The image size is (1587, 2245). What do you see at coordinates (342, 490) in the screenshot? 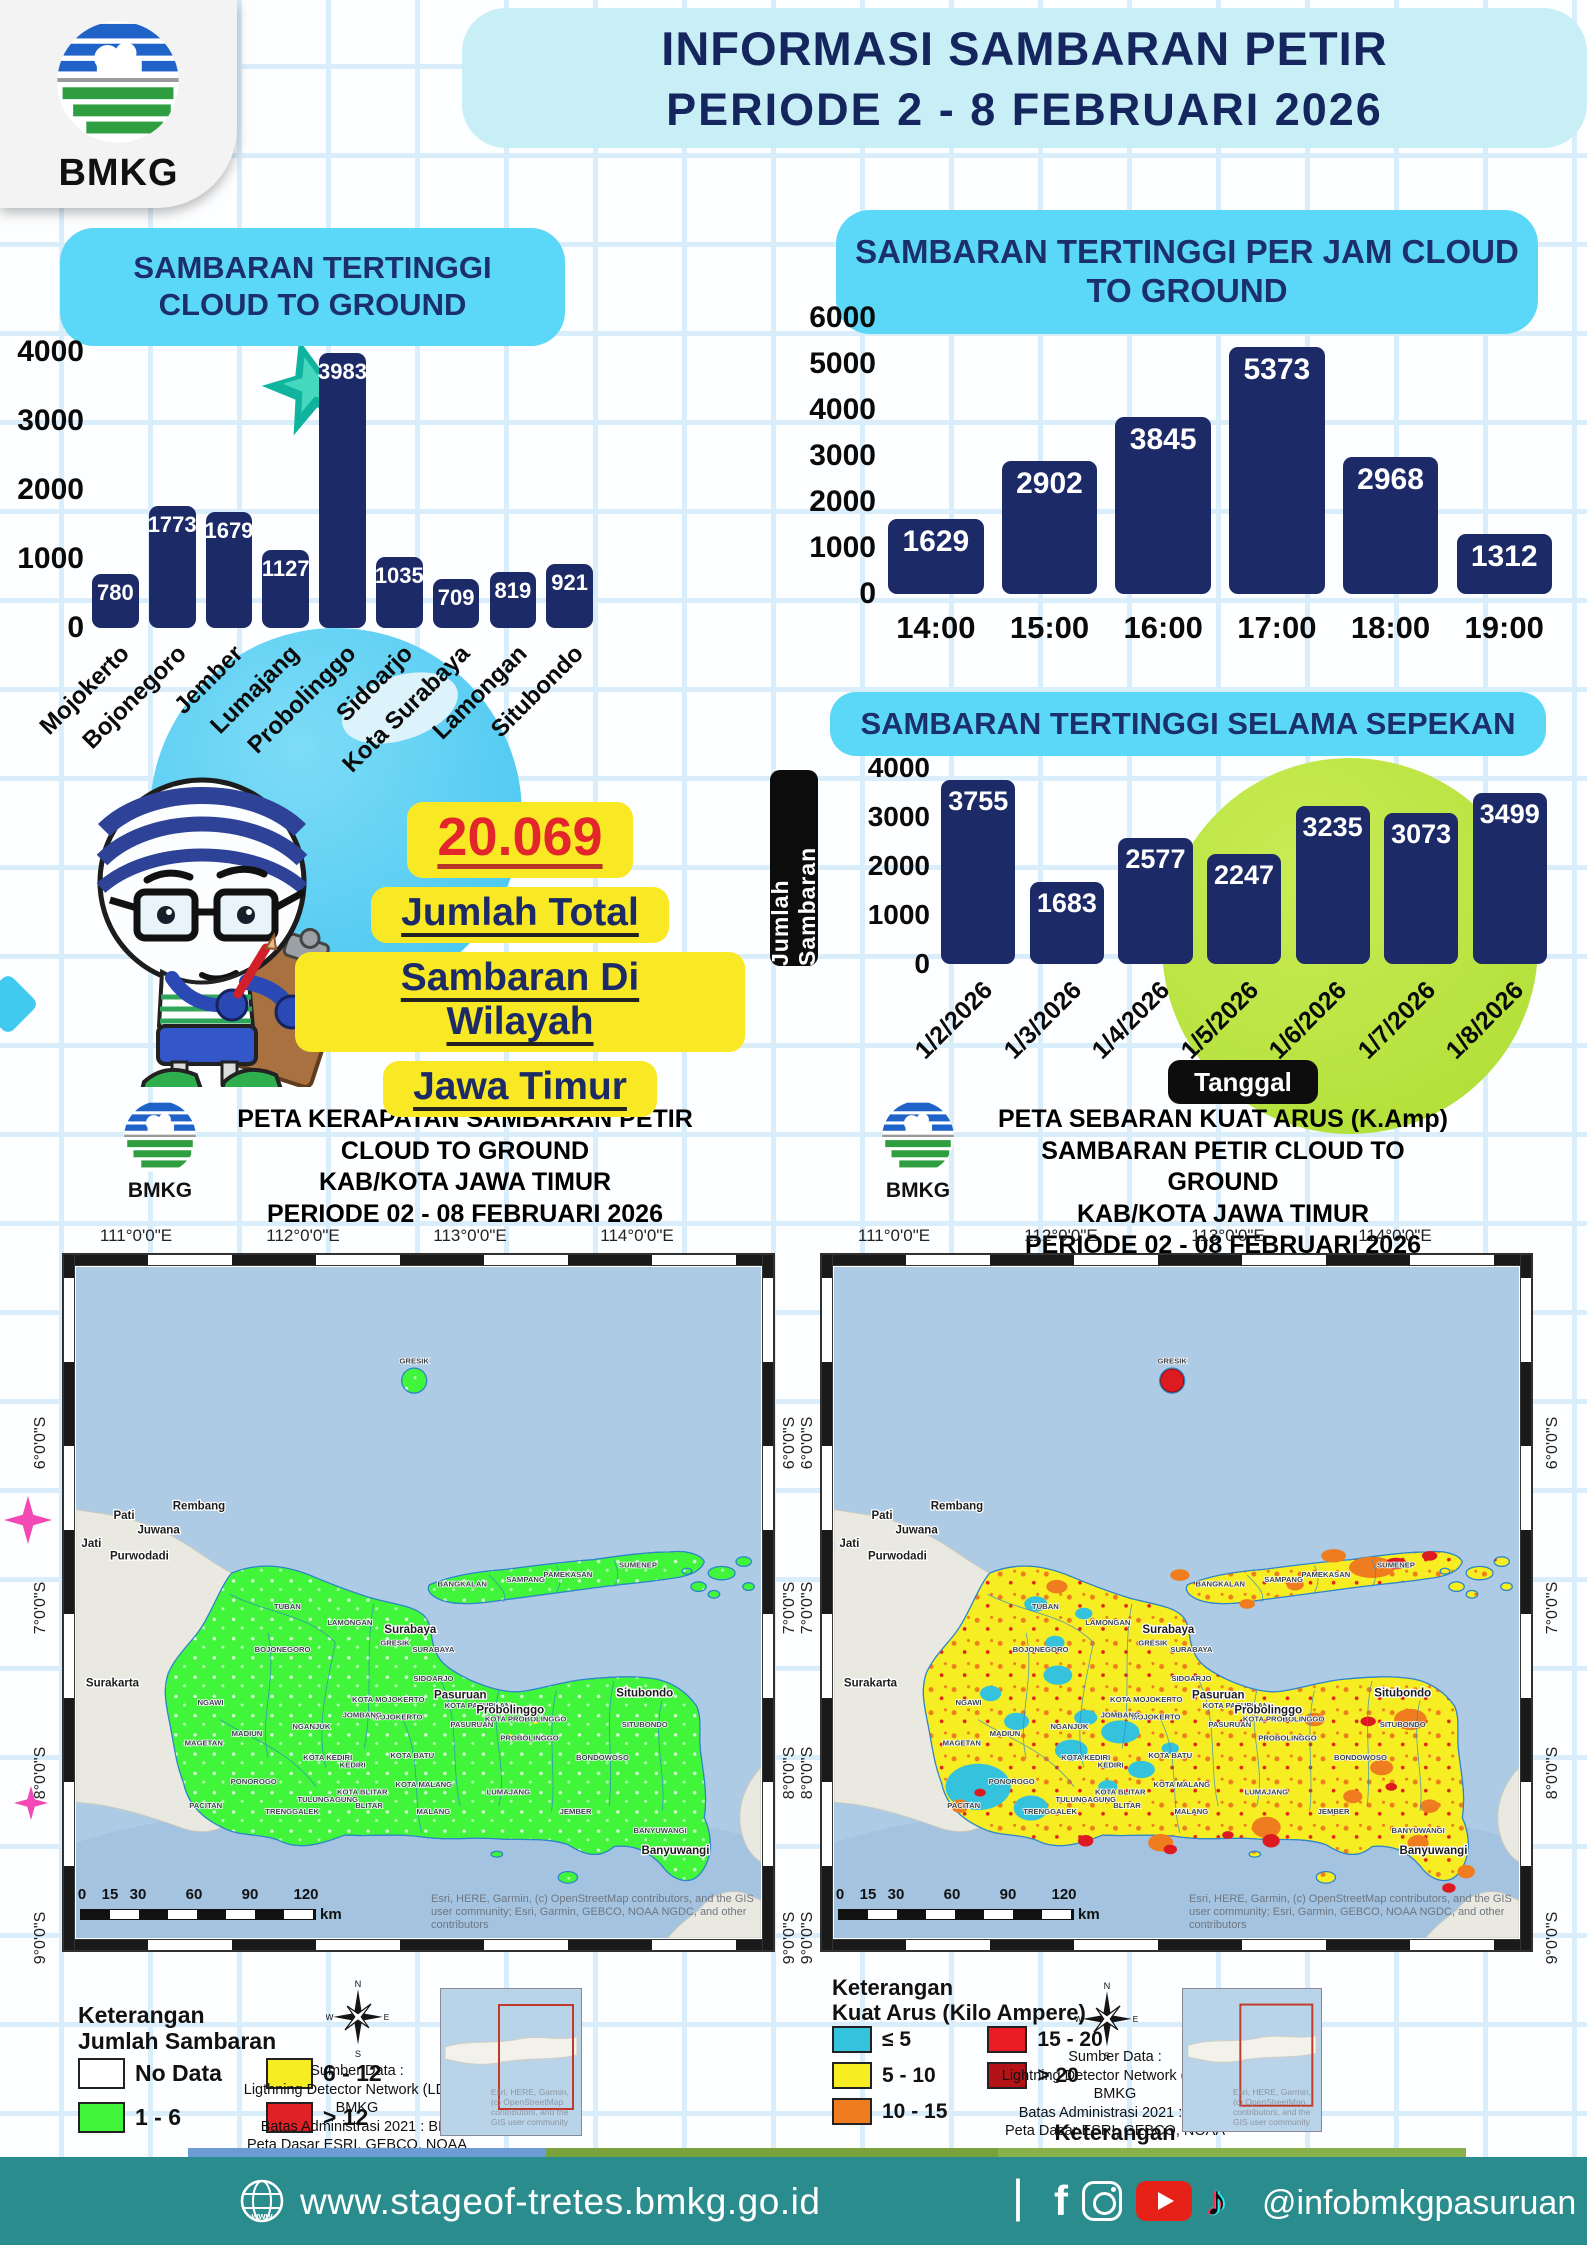
I see `chart1-plot: 780 1773 1679 1127 3983 1035 709 819 921` at bounding box center [342, 490].